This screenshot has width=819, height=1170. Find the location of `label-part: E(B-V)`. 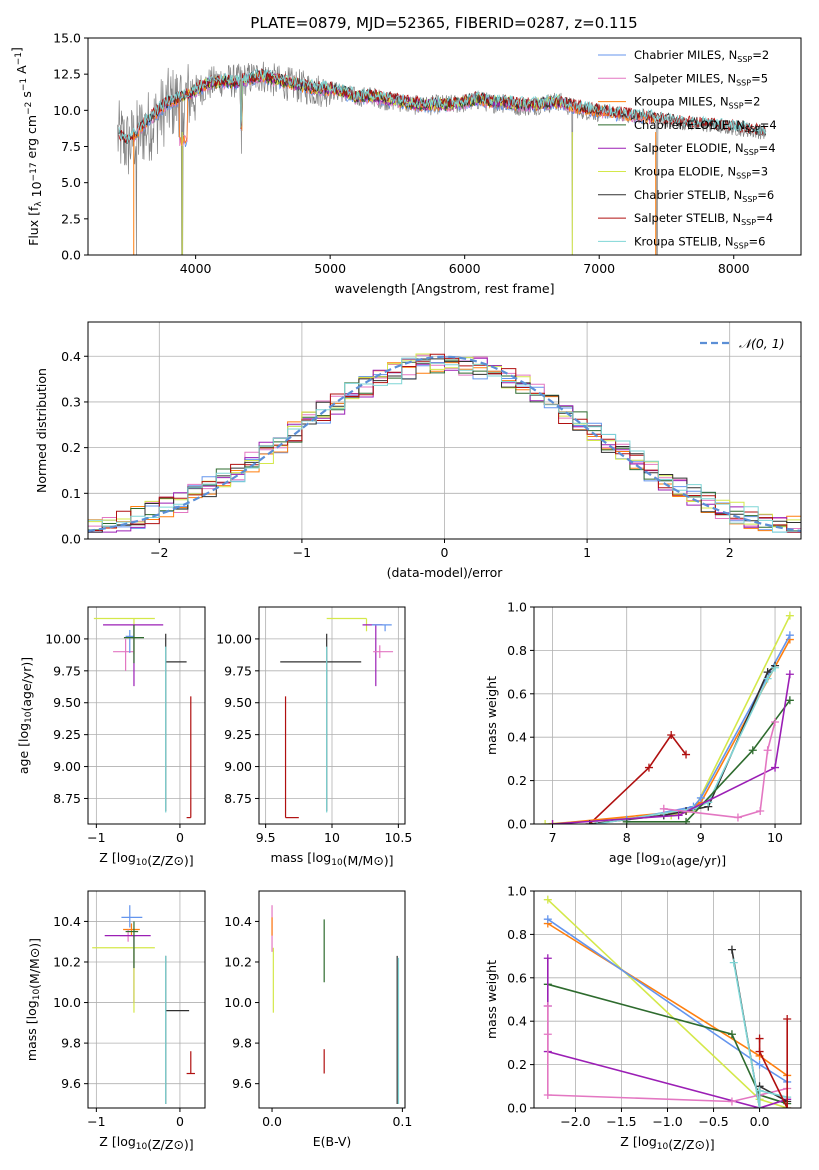

label-part: E(B-V) is located at coordinates (332, 1141).